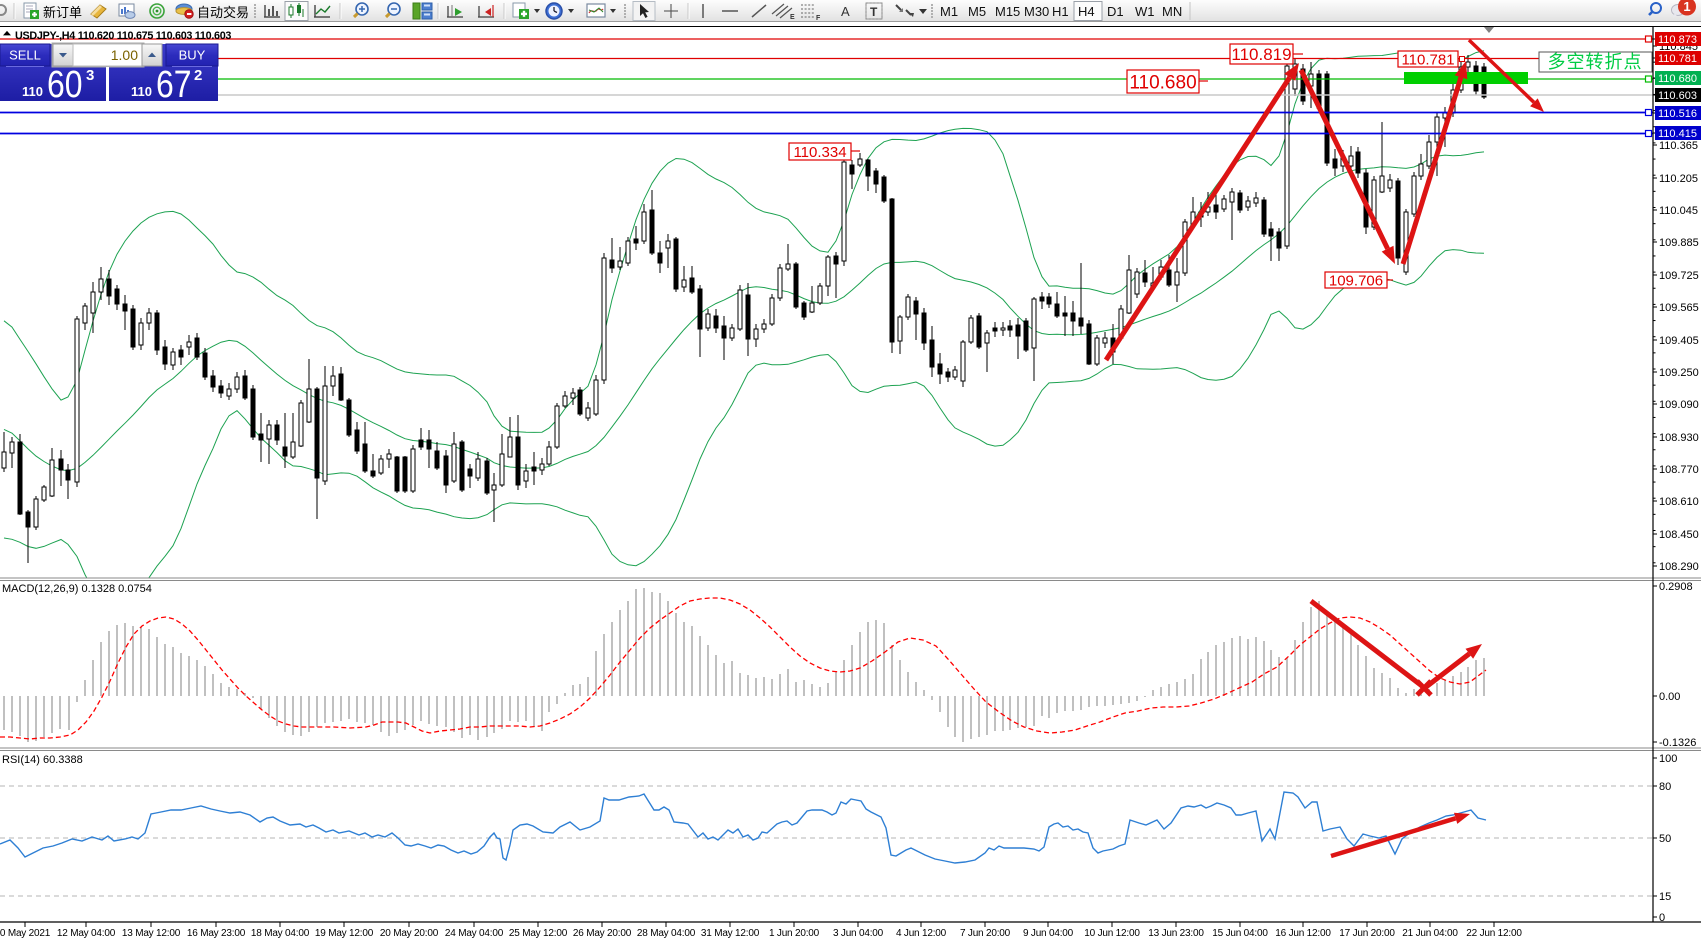 Image resolution: width=1701 pixels, height=941 pixels. I want to click on svg-text: 108.450, so click(1679, 535).